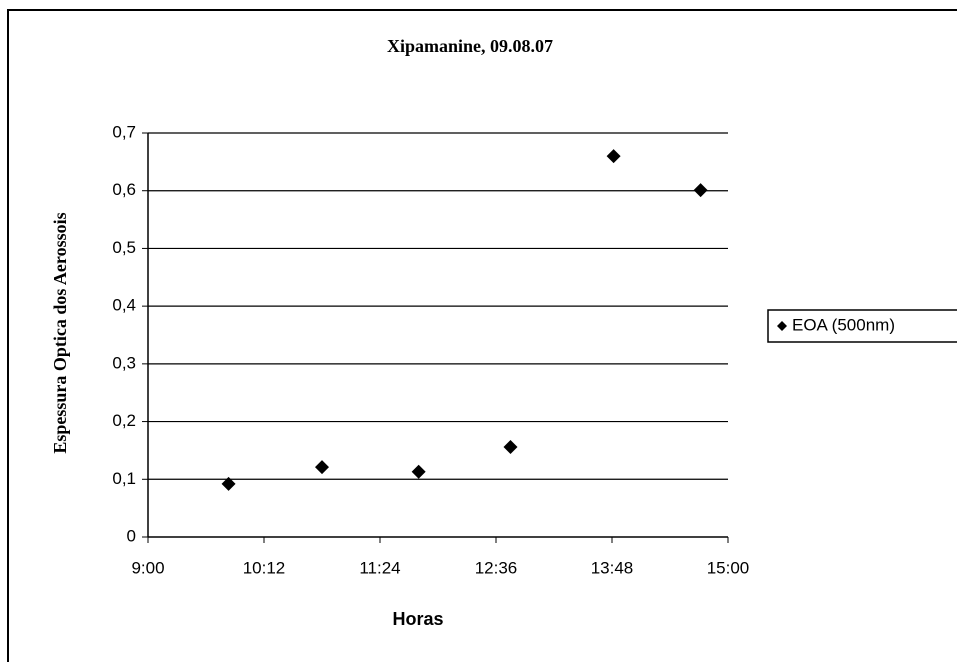 This screenshot has width=957, height=662. I want to click on y-tick-label: 0,6, so click(124, 189).